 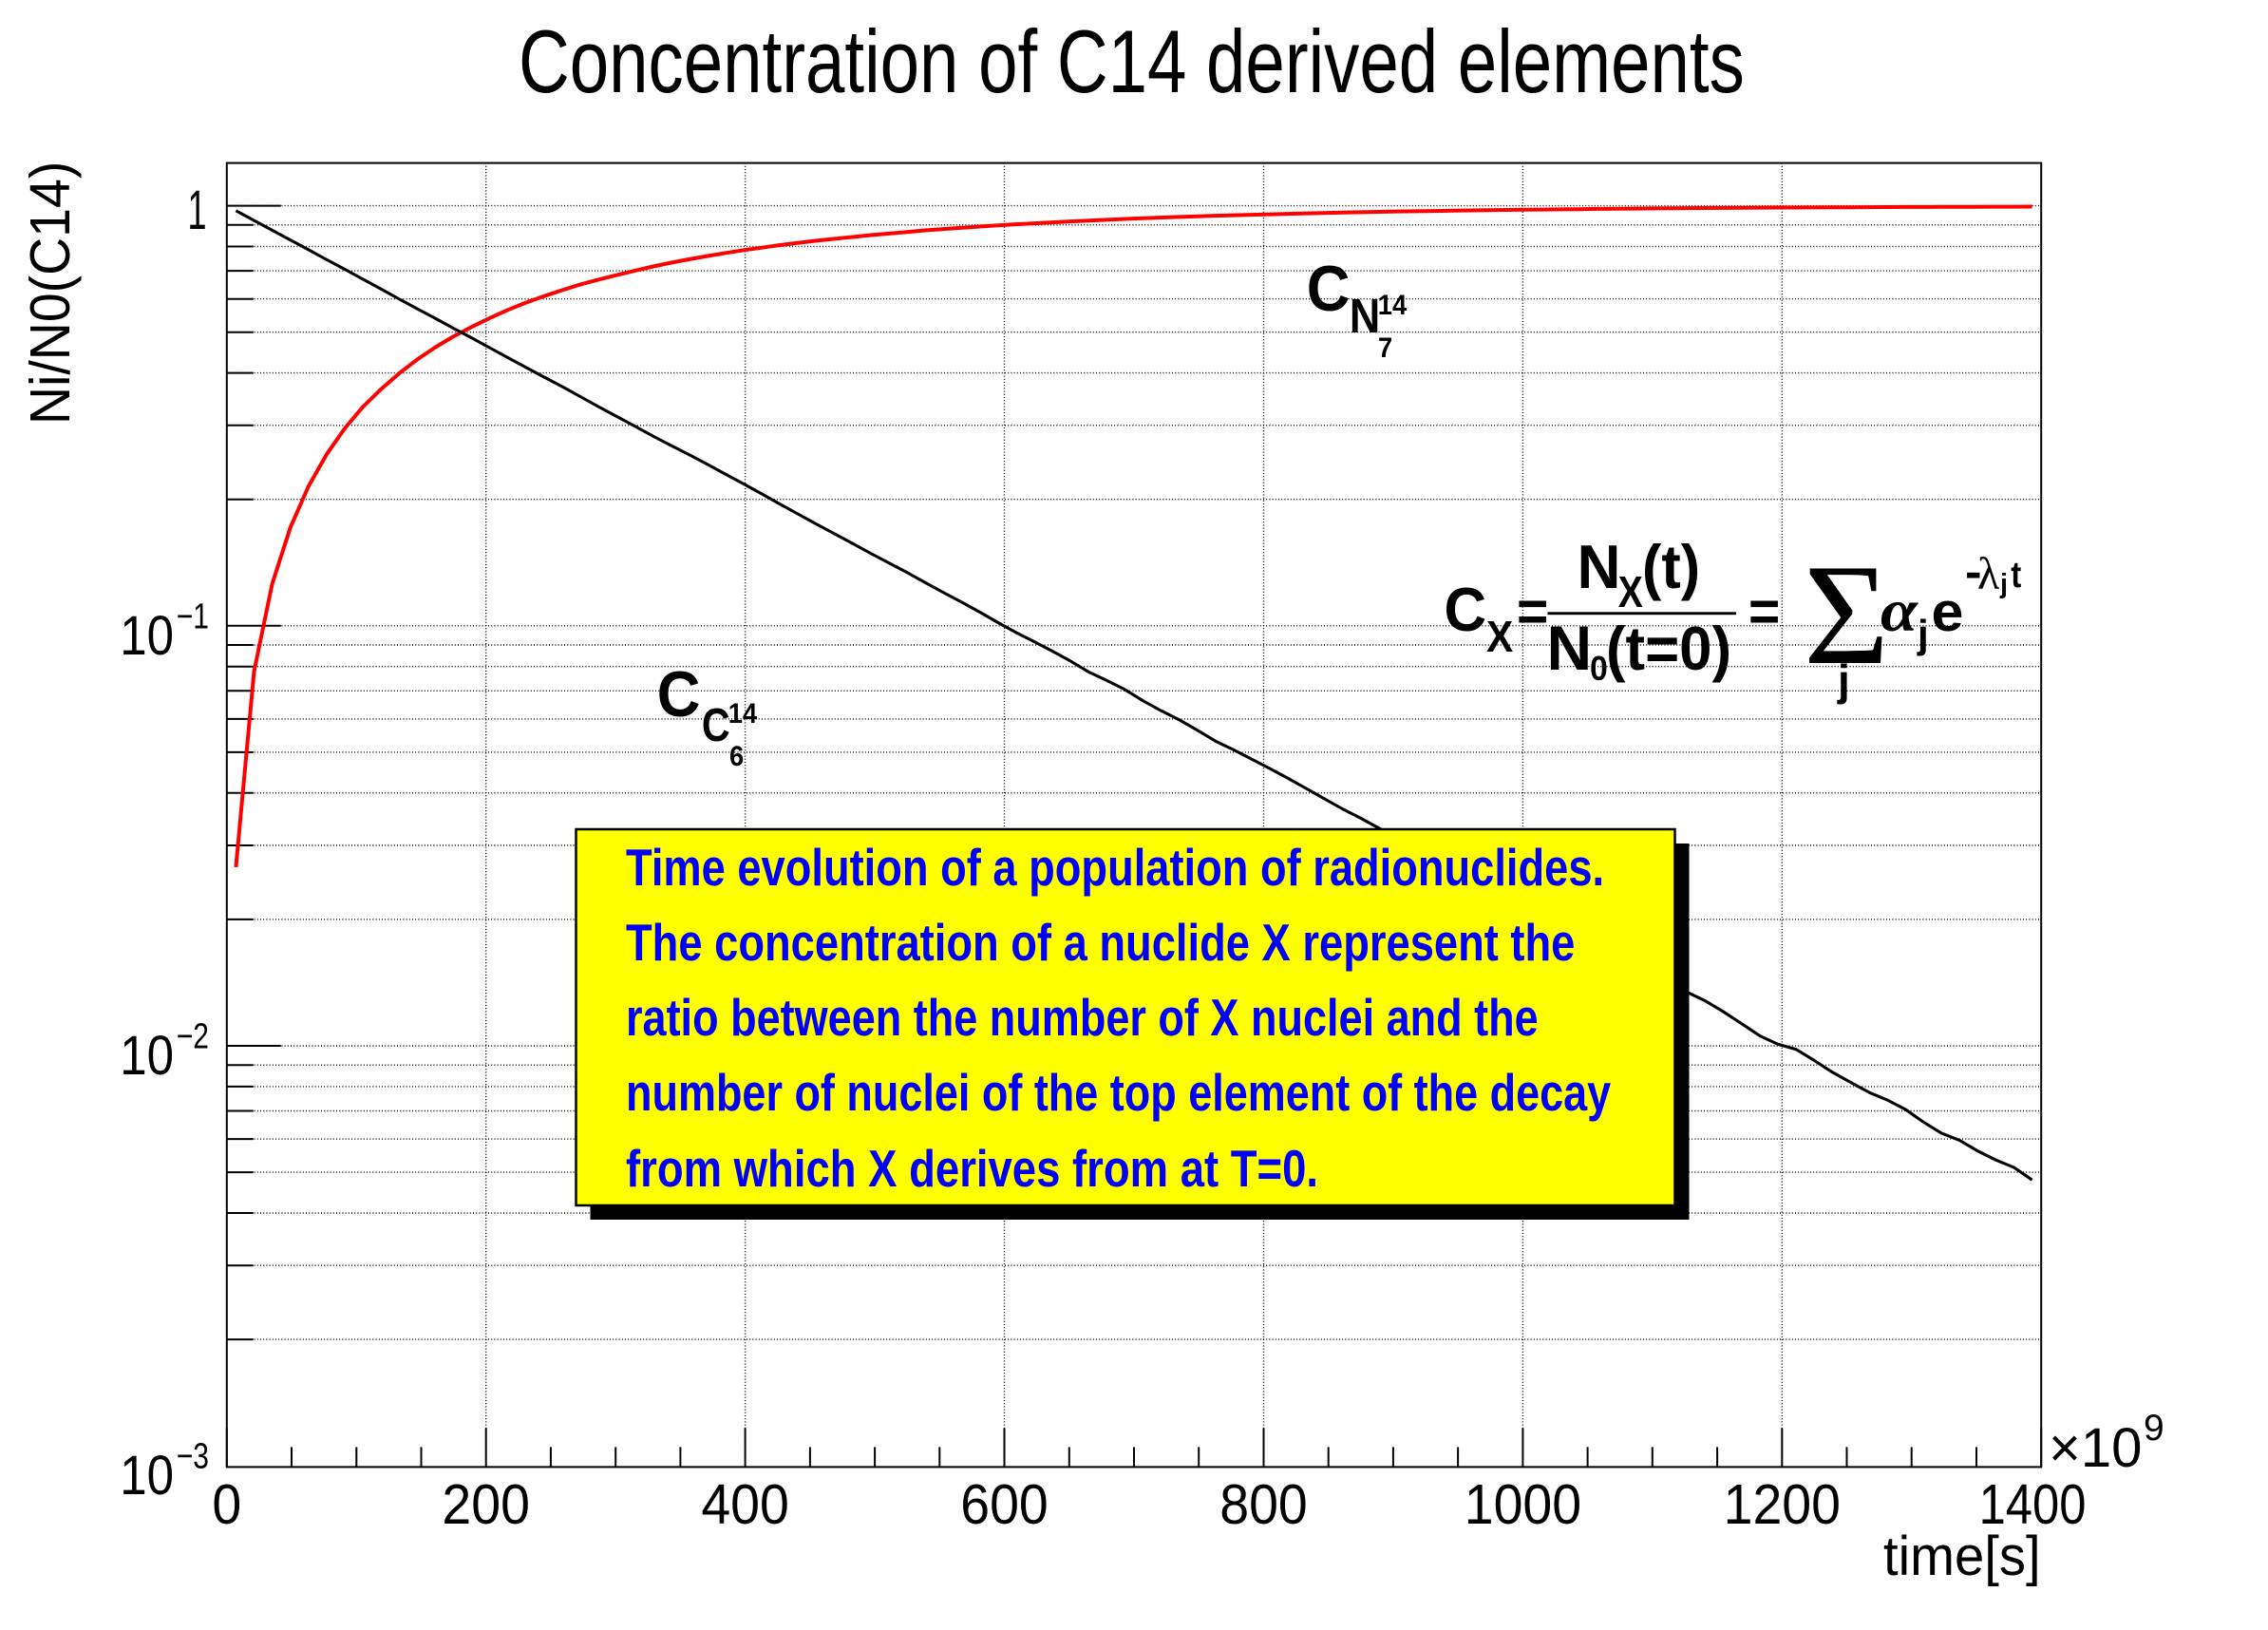 I want to click on svg-text: 9, so click(x=2154, y=1428).